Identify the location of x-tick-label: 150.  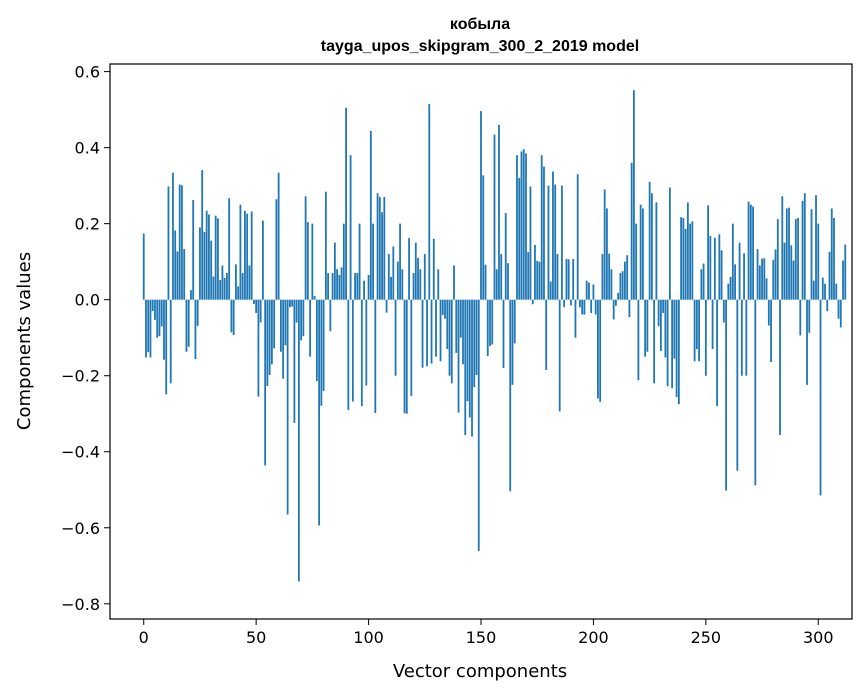
(481, 637).